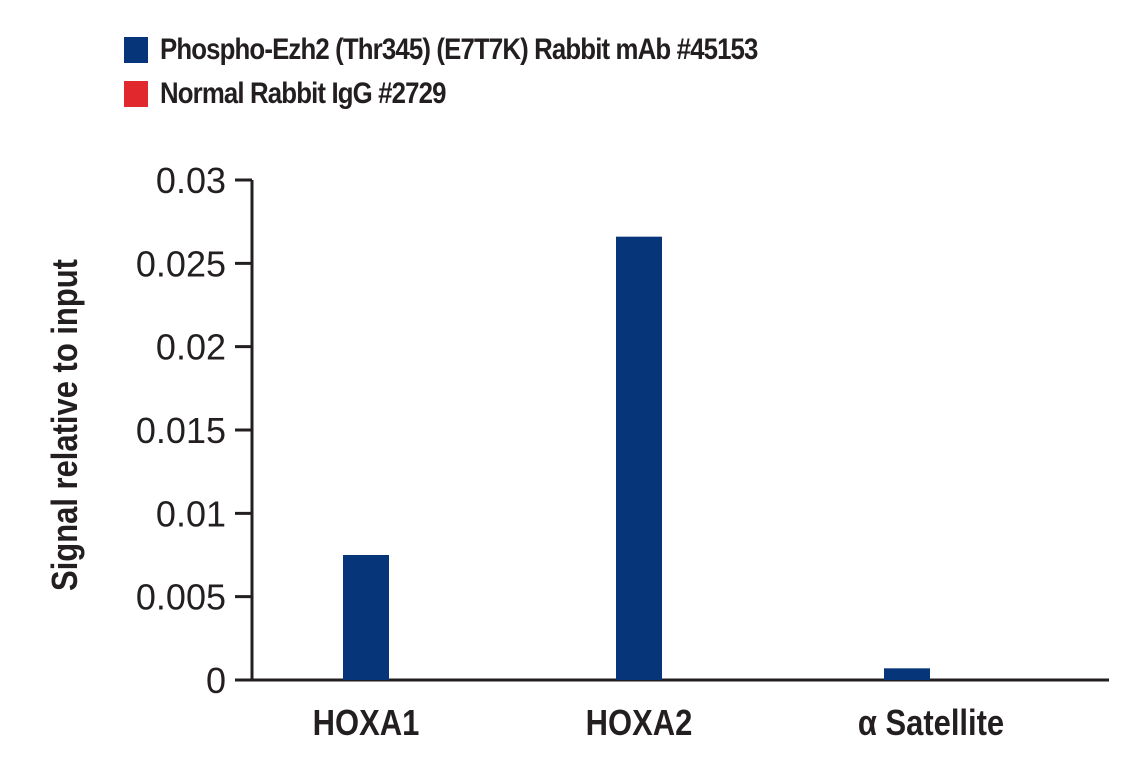 The image size is (1141, 768). I want to click on y-axis-title: Signal relative to input, so click(66, 425).